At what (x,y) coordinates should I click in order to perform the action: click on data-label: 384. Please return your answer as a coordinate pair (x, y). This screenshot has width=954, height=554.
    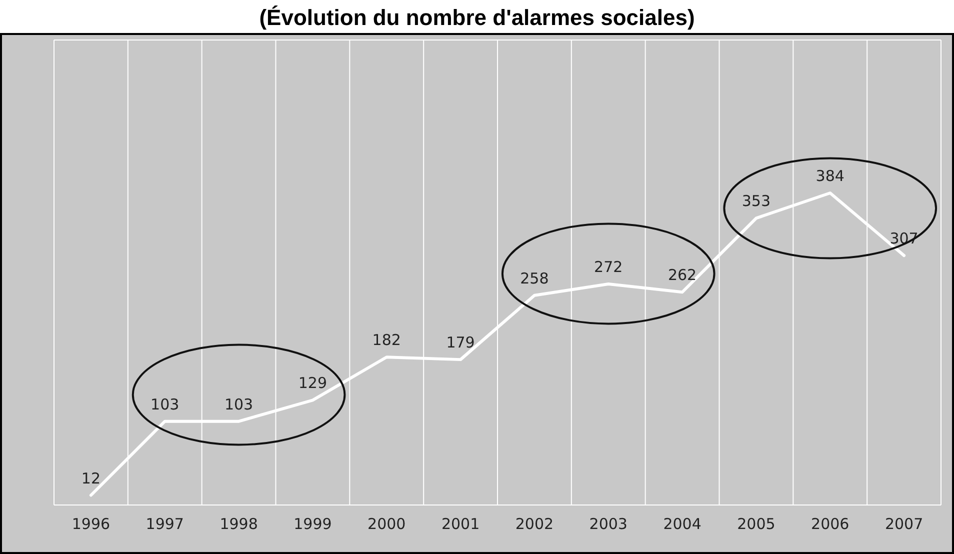
    Looking at the image, I should click on (830, 176).